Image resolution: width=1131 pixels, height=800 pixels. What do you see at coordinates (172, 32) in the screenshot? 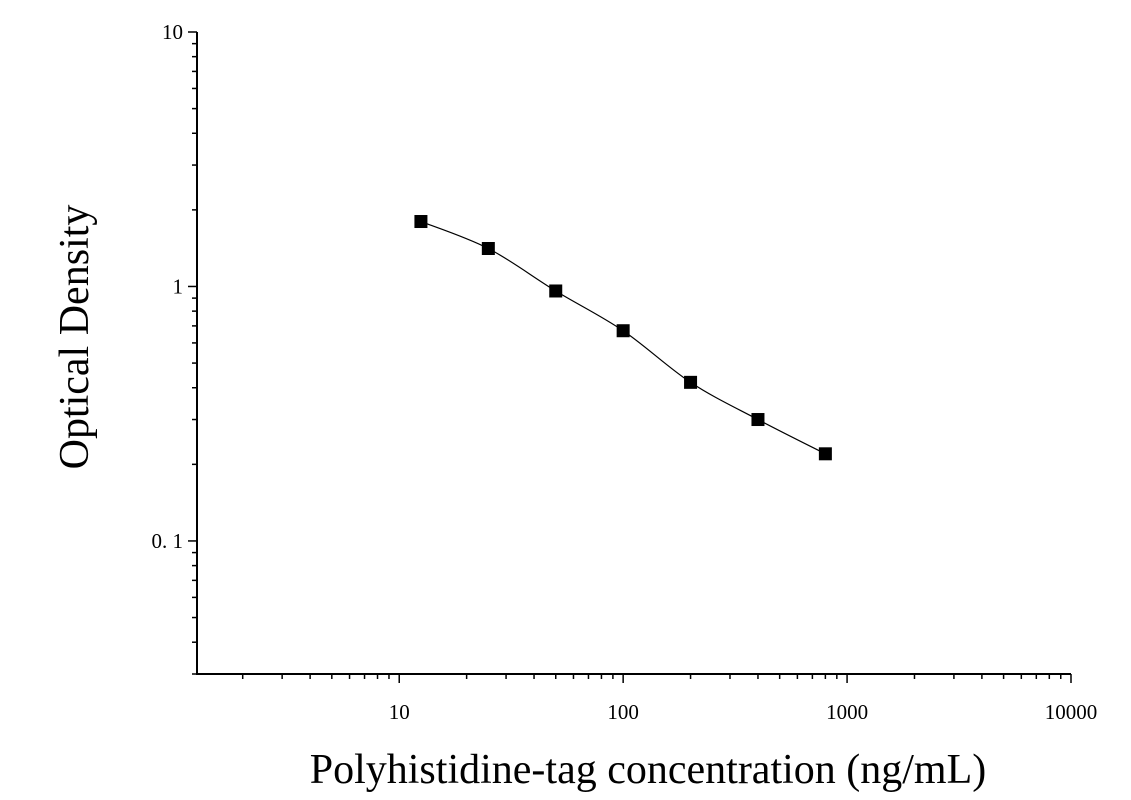
I see `y-tick-label: 10` at bounding box center [172, 32].